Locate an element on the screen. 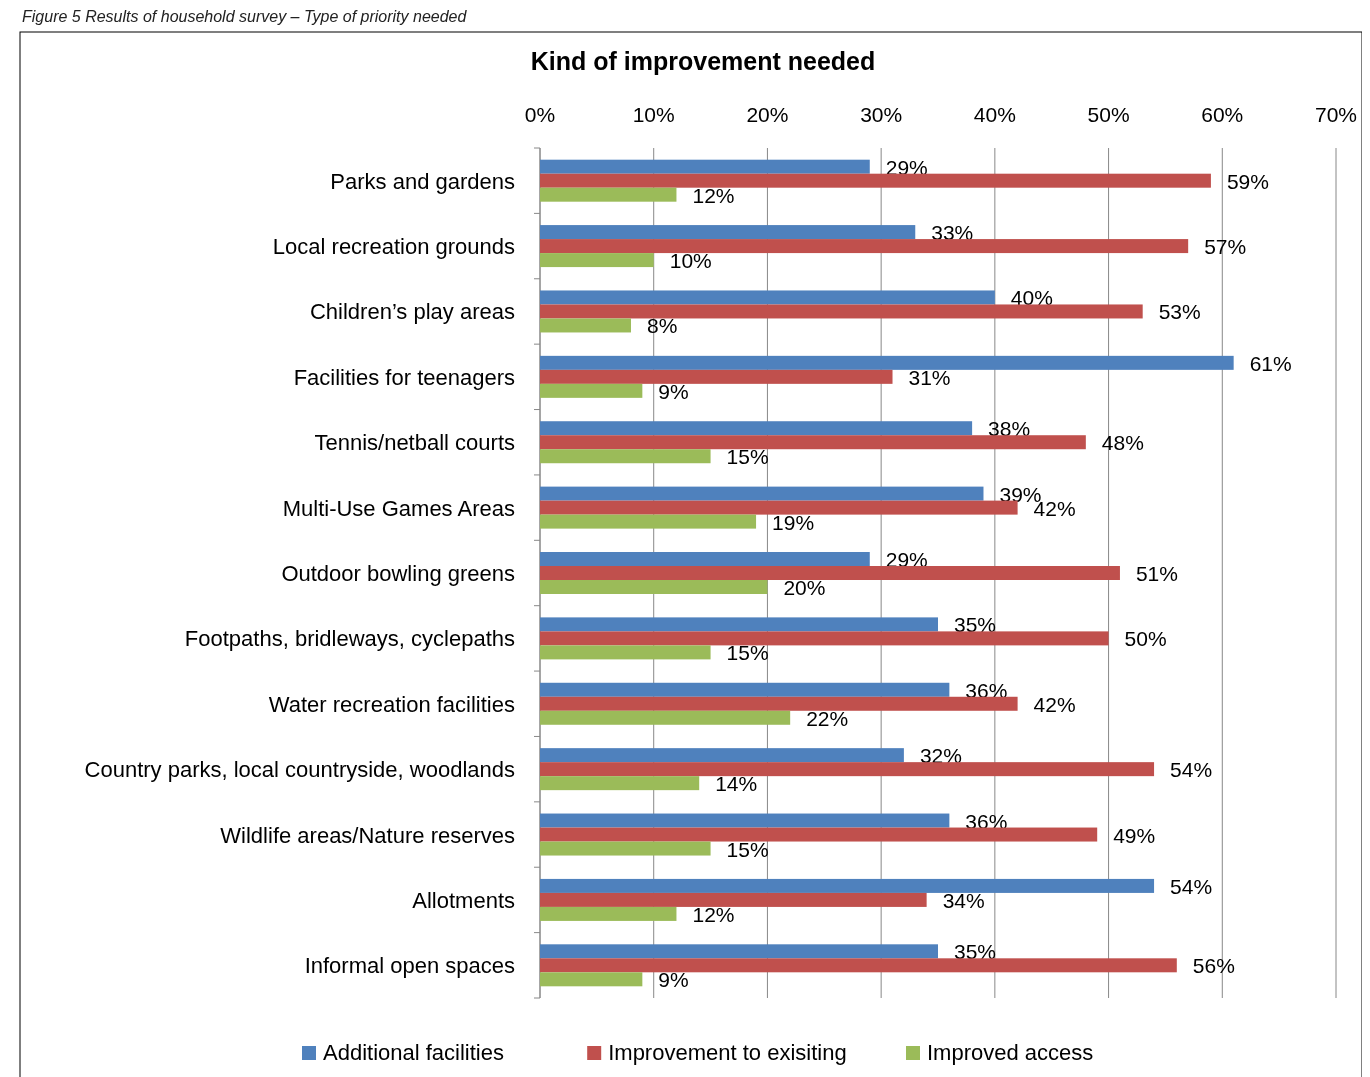  legend-label: Additional facilities is located at coordinates (413, 1052).